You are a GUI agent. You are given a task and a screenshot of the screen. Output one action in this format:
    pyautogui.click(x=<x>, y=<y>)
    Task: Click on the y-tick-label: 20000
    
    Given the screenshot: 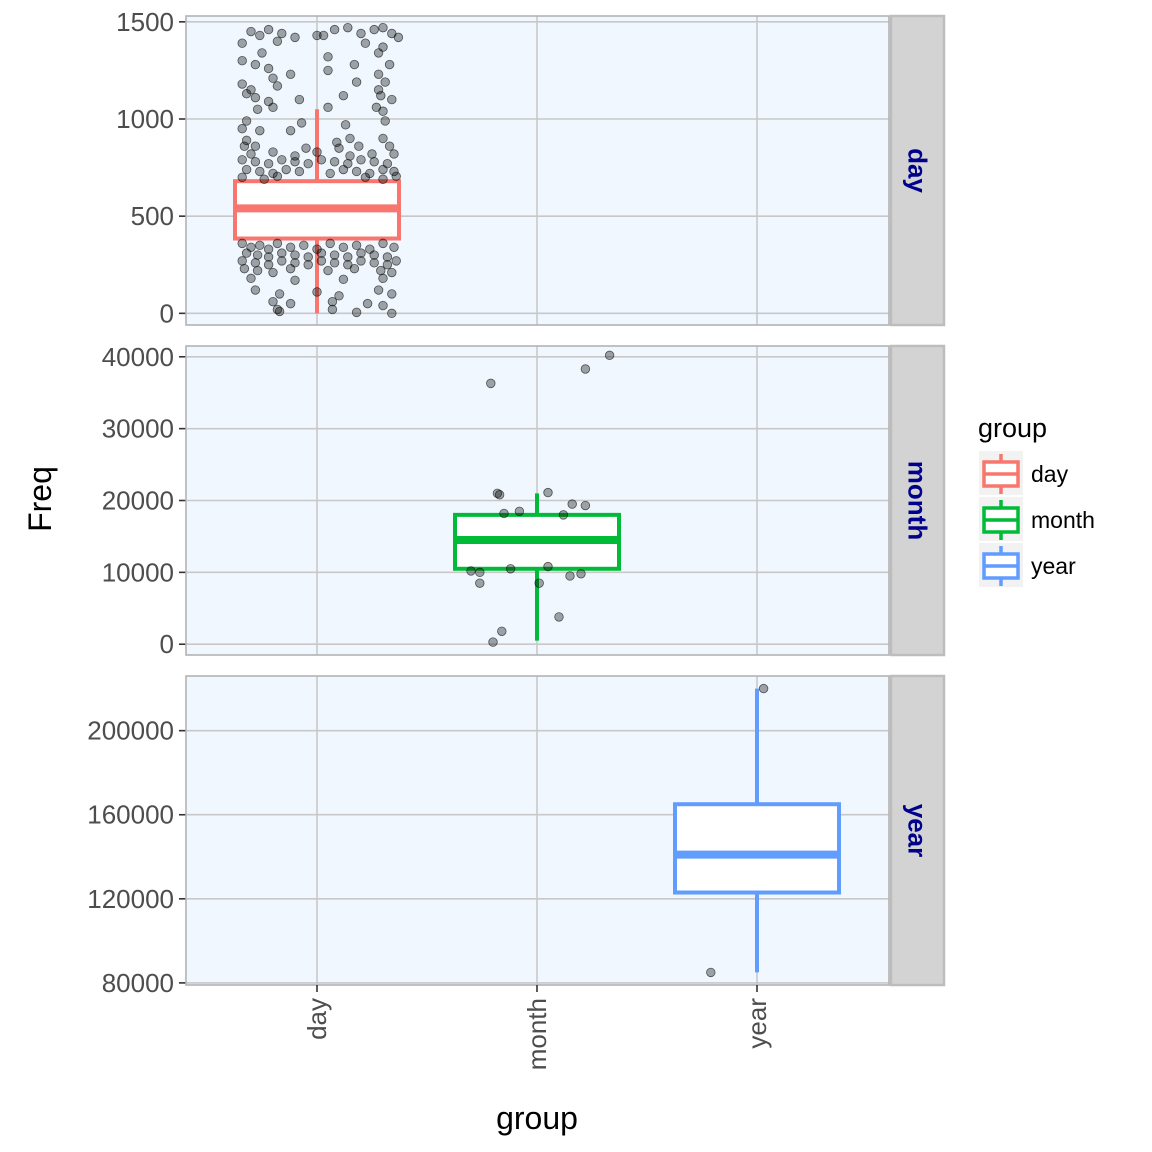 What is the action you would take?
    pyautogui.click(x=138, y=501)
    